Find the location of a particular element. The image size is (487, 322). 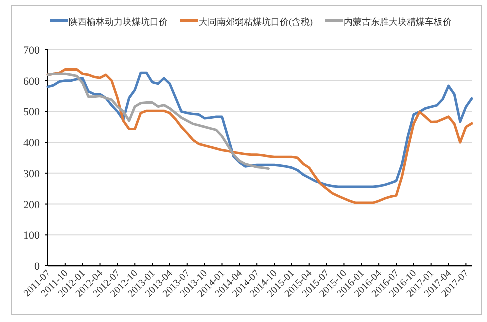

y-tick-label: 700 is located at coordinates (32, 51).